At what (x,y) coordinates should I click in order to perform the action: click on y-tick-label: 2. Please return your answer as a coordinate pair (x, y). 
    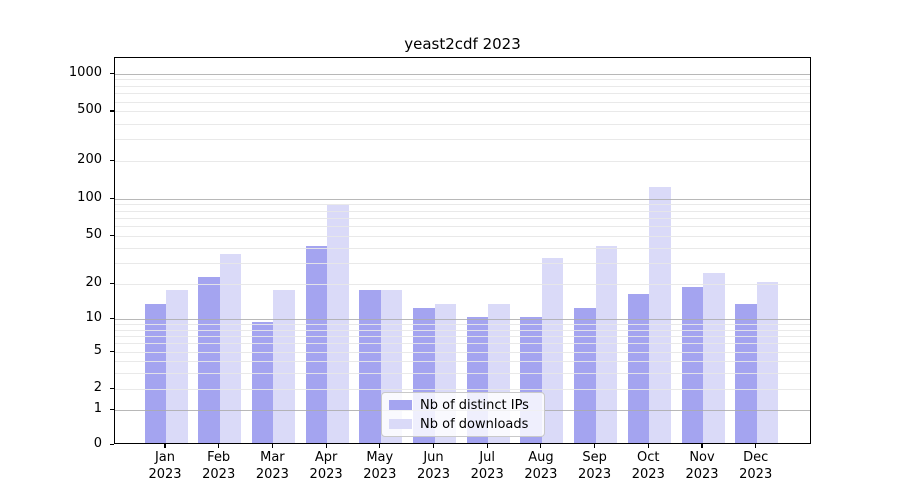
    Looking at the image, I should click on (97, 387).